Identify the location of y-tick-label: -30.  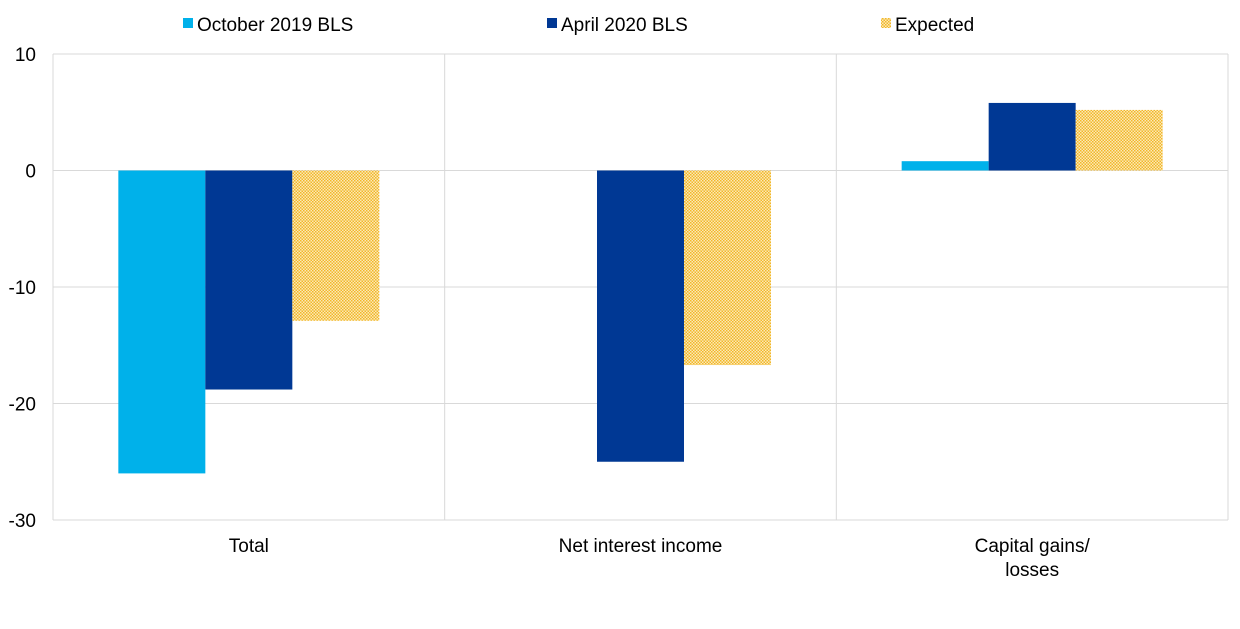
(22, 521).